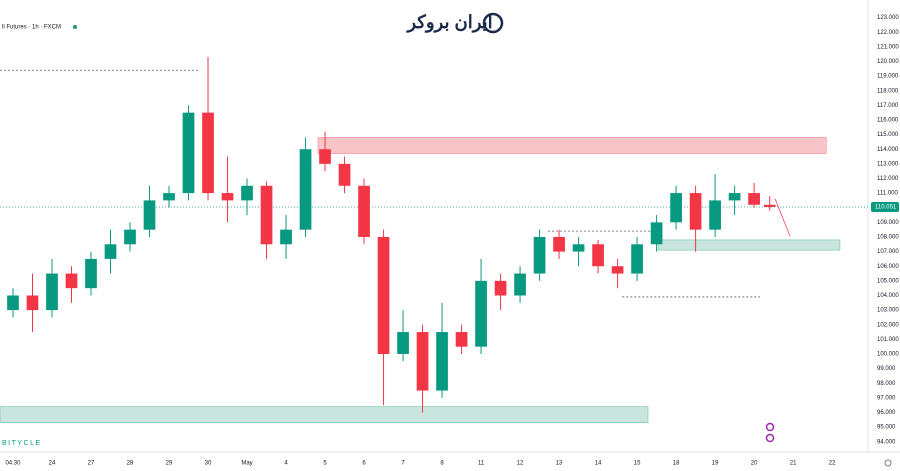 This screenshot has height=471, width=900. Describe the element at coordinates (559, 464) in the screenshot. I see `x-tick-label: 13` at that location.